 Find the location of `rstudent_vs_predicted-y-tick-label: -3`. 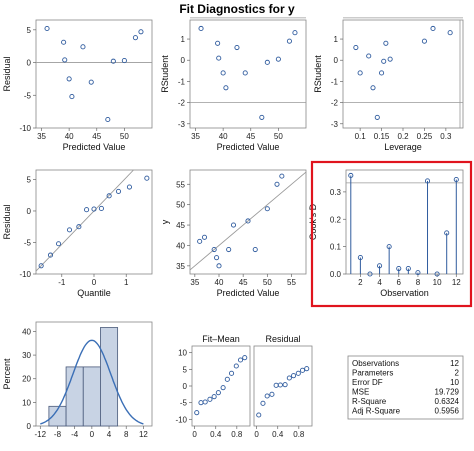

rstudent_vs_predicted-y-tick-label: -3 is located at coordinates (182, 124).